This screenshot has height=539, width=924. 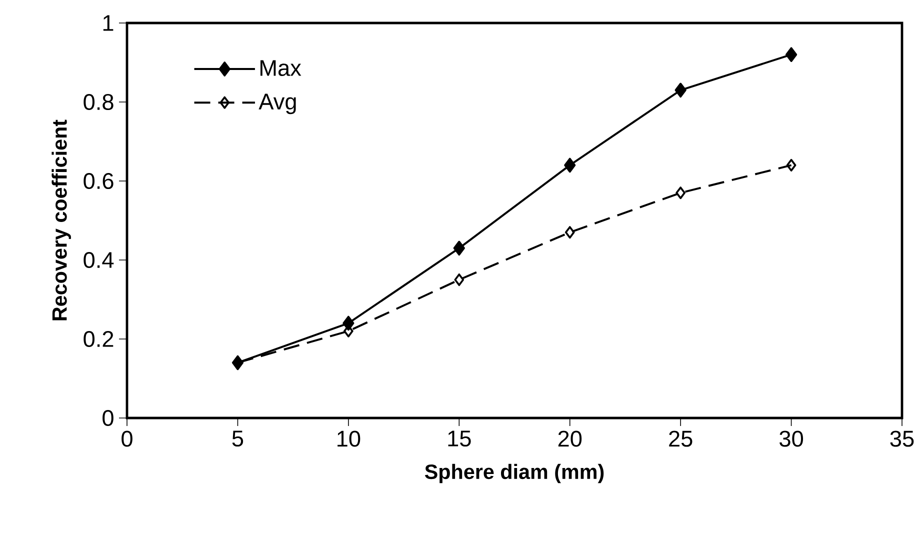 What do you see at coordinates (349, 438) in the screenshot?
I see `x-tick-label: 10` at bounding box center [349, 438].